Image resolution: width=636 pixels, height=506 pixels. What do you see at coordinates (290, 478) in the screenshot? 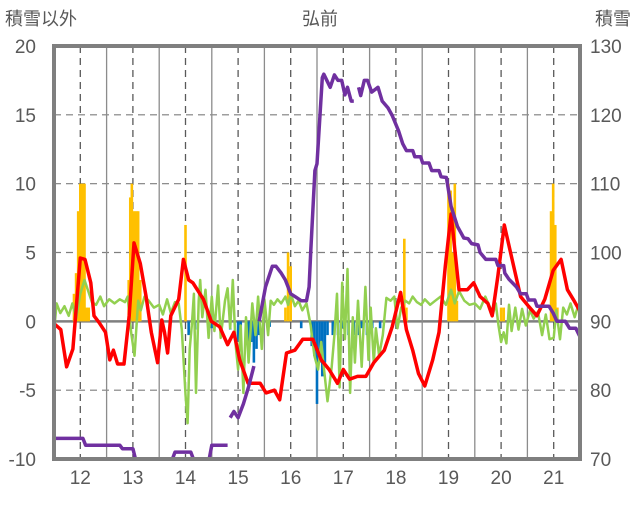
I see `x-tick-label: 16` at bounding box center [290, 478].